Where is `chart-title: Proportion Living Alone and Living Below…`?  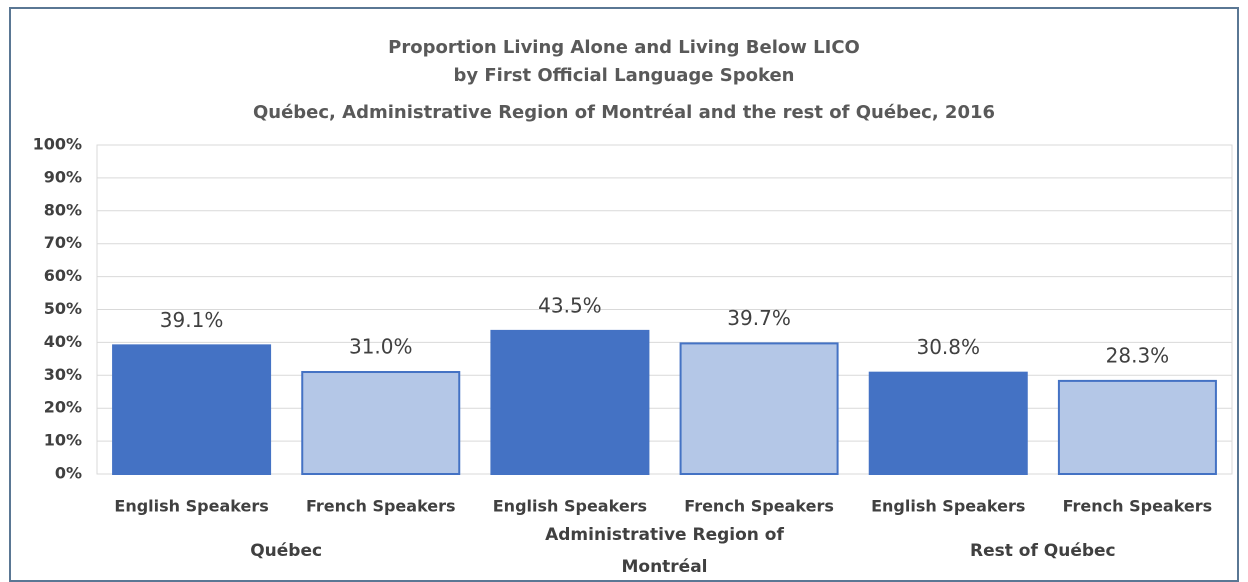
chart-title: Proportion Living Alone and Living Below… is located at coordinates (624, 47).